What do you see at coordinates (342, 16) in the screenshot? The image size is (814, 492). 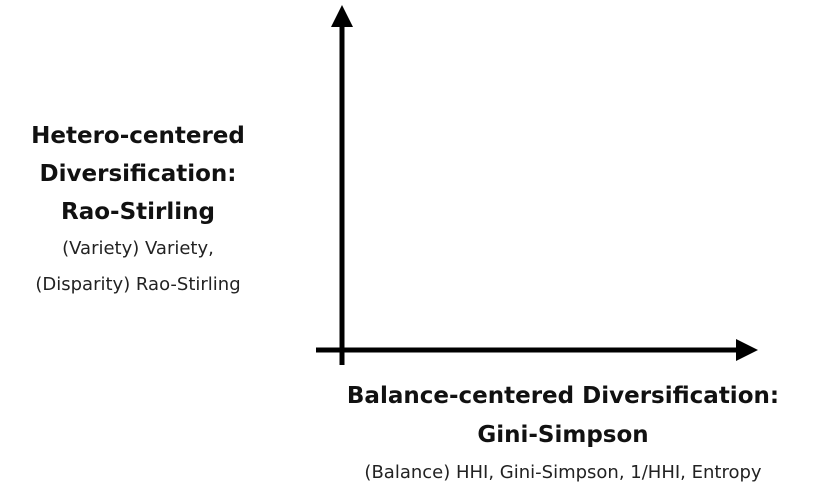 I see `y-arrow` at bounding box center [342, 16].